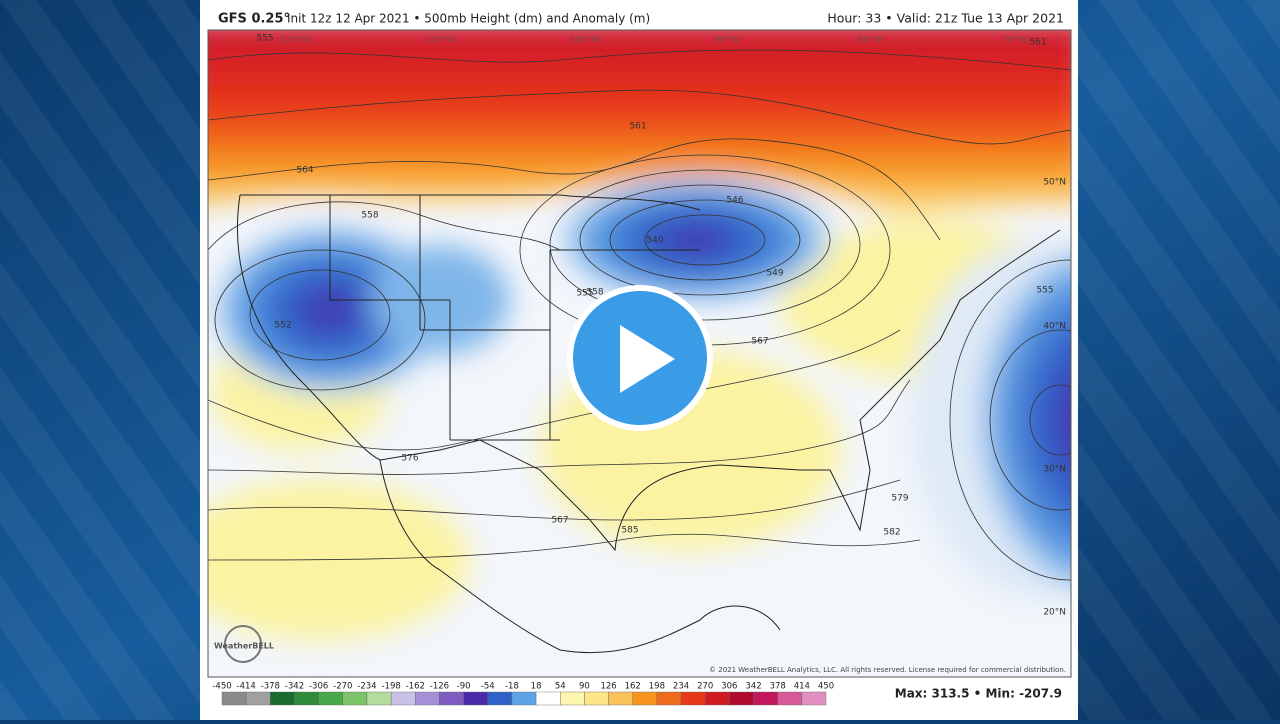 Image resolution: width=1280 pixels, height=724 pixels. Describe the element at coordinates (409, 459) in the screenshot. I see `contour-label: 576` at that location.